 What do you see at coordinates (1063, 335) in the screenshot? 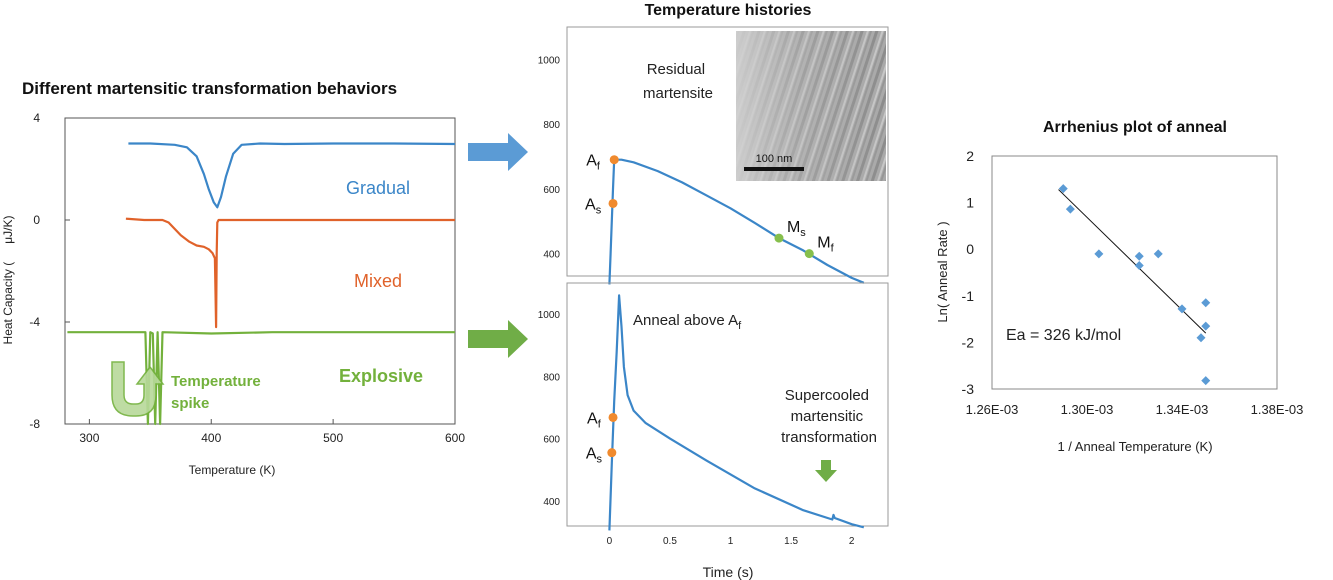
I see `ea-annotation: Ea = 326 kJ/mol` at bounding box center [1063, 335].